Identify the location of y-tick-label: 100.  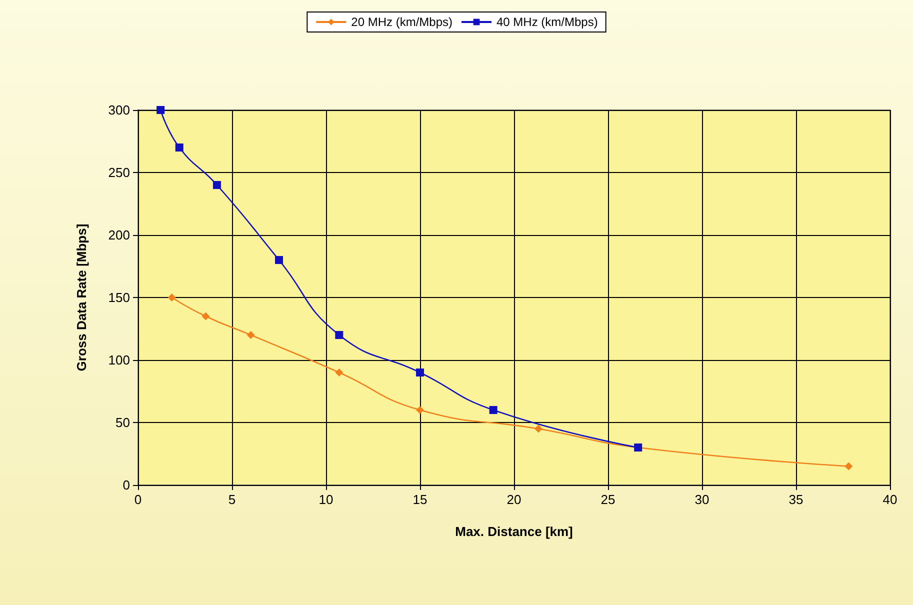
(119, 360).